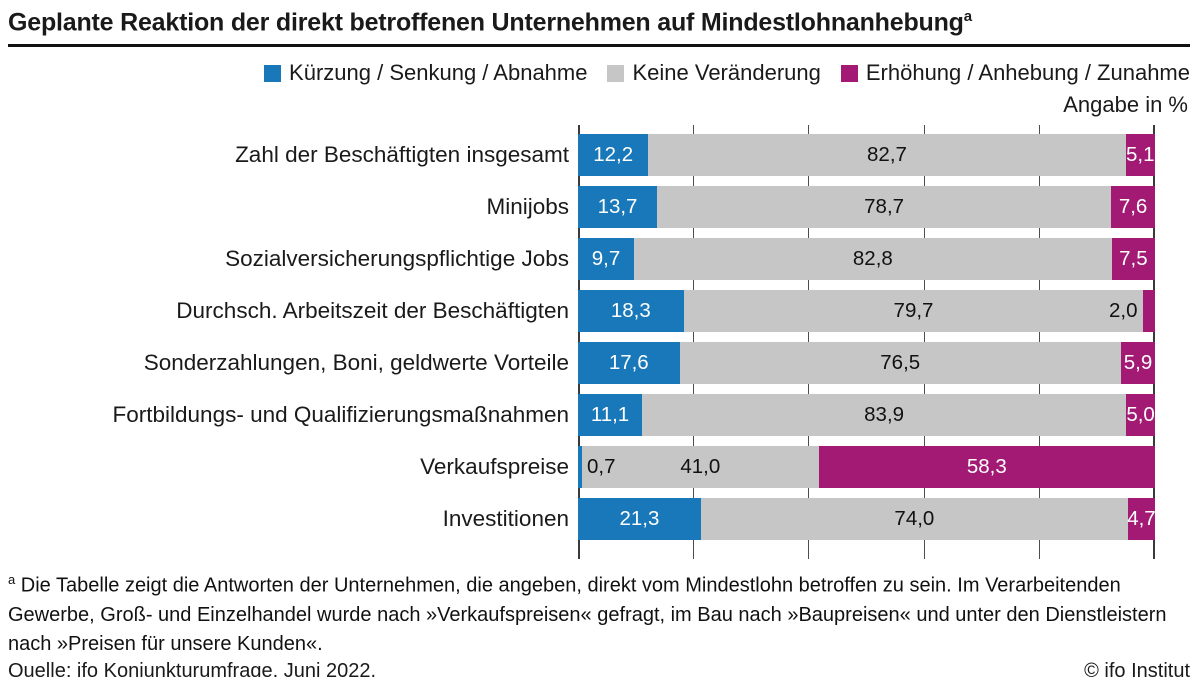 The image size is (1200, 677). I want to click on bar-segment-no-change: 74,0, so click(914, 519).